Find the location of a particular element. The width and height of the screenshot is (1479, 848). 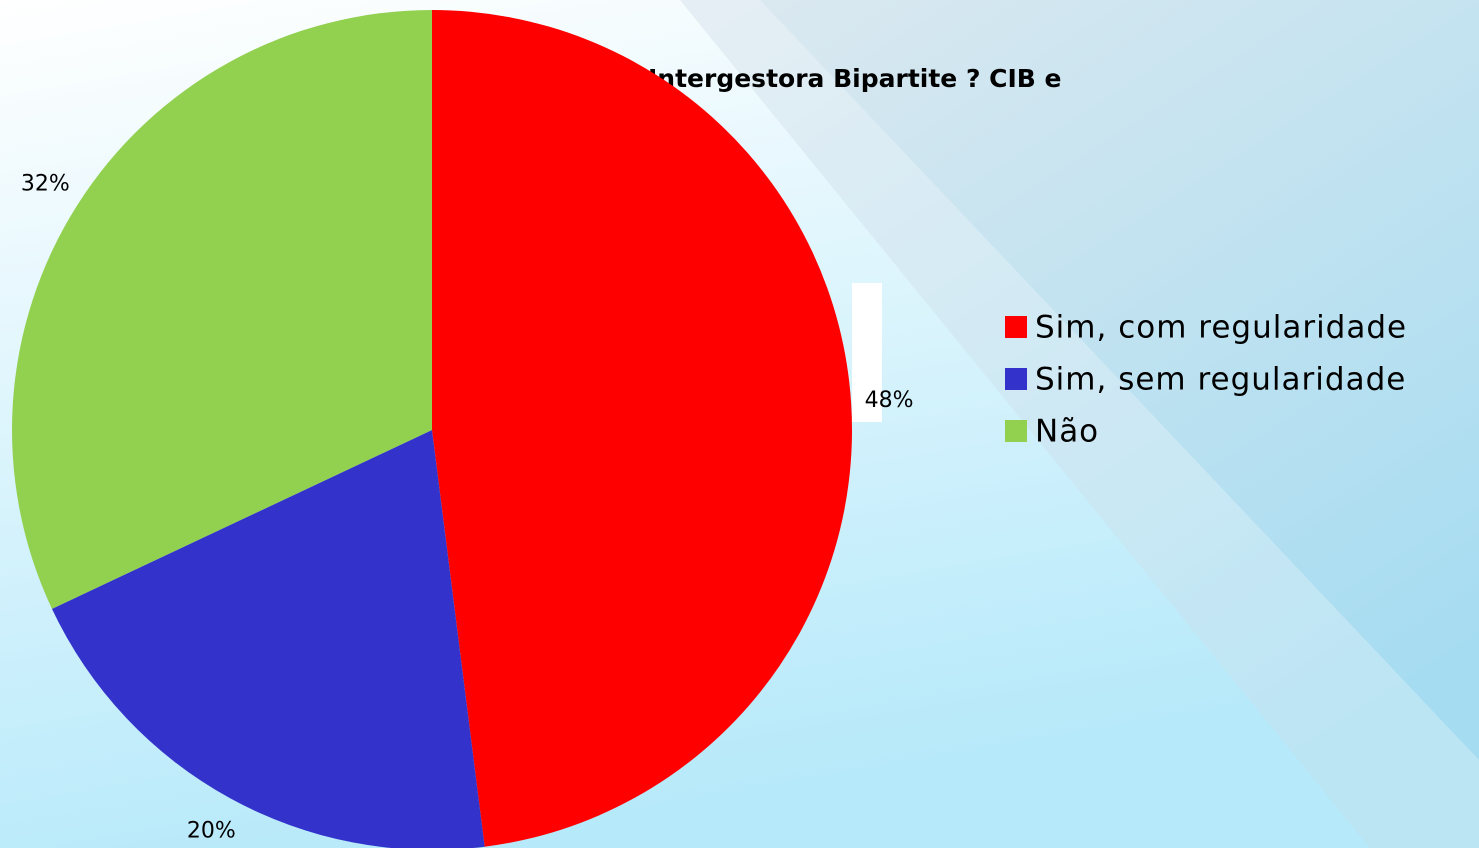

legend-label: Sim, sem regularidade is located at coordinates (1220, 380).